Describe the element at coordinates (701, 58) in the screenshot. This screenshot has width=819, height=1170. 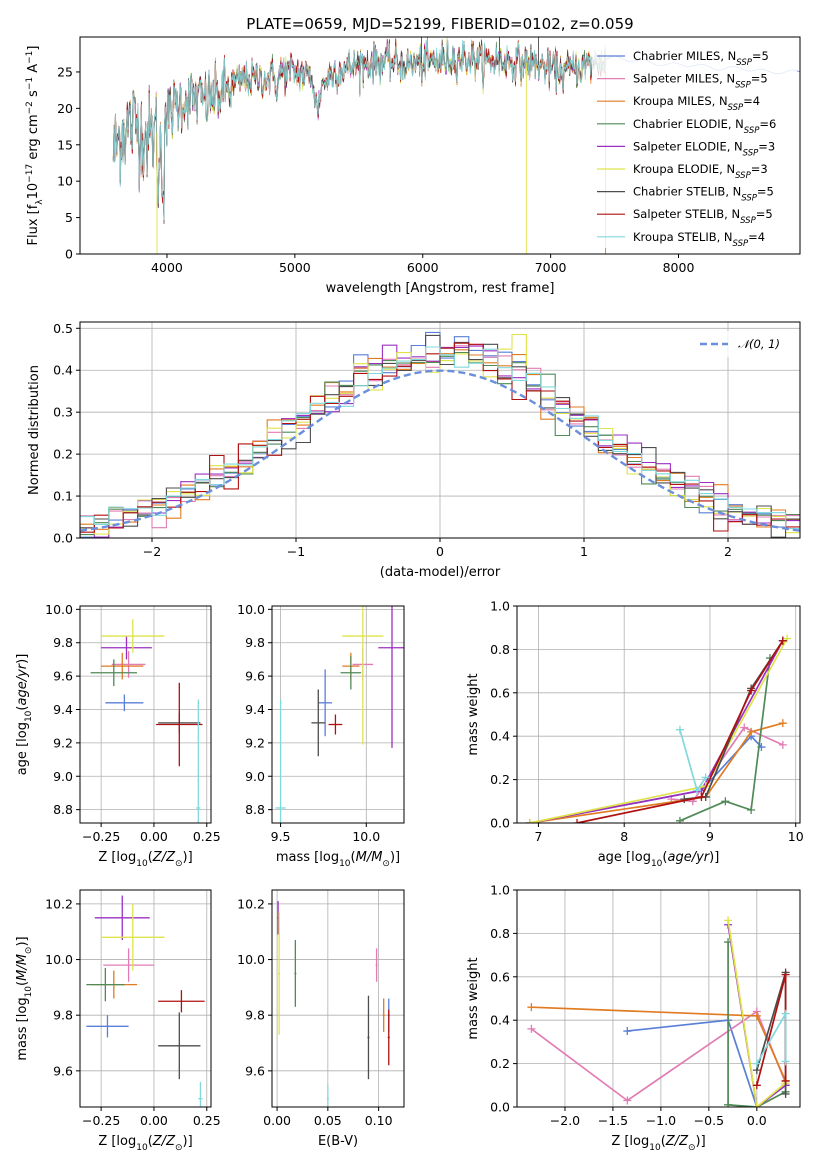
I see `legend-label-0: Chabrier MILES, NSSP=5` at that location.